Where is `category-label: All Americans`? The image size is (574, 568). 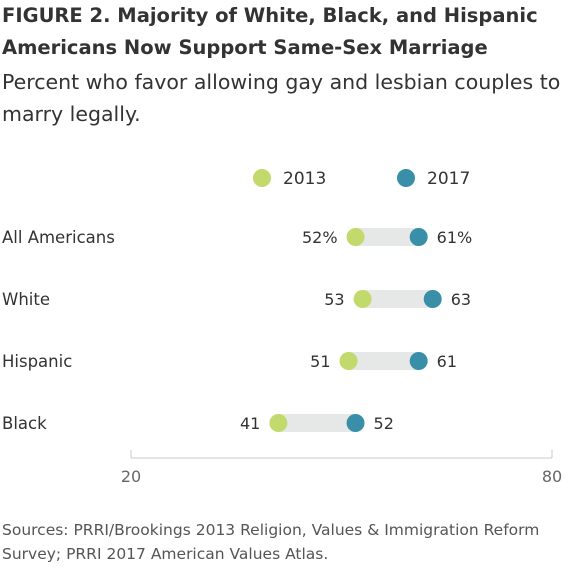 category-label: All Americans is located at coordinates (58, 237).